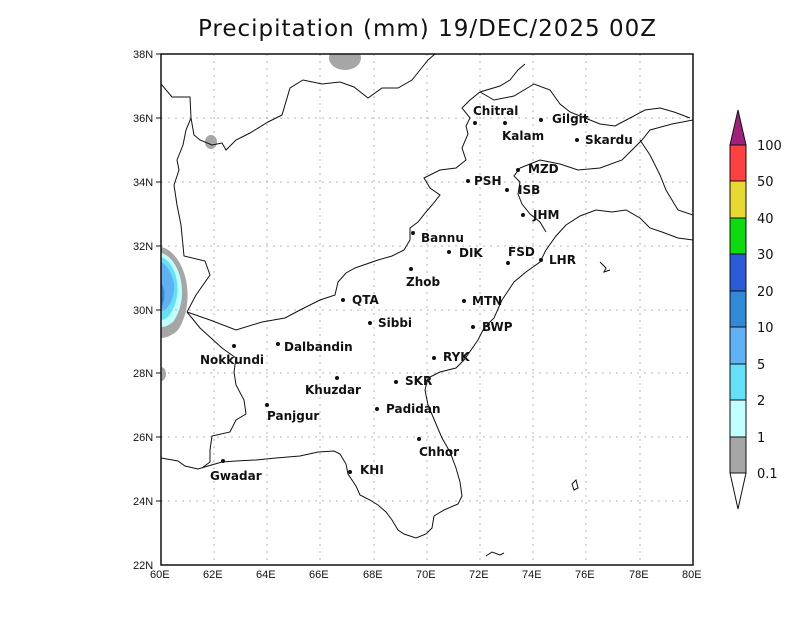 The image size is (800, 618). What do you see at coordinates (143, 119) in the screenshot?
I see `svg-text: 36N` at bounding box center [143, 119].